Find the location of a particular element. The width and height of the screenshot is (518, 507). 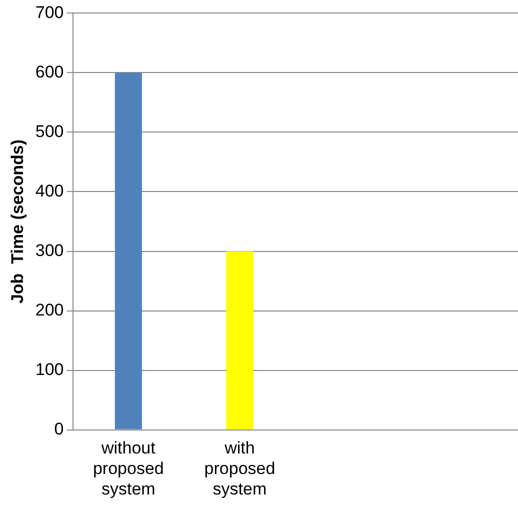

x-tick-label: without proposed system is located at coordinates (128, 468).